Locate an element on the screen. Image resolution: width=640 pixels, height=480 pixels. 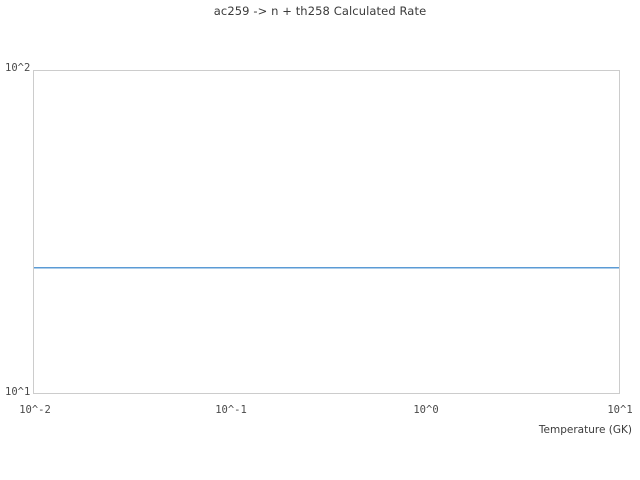
x-axis-tick-label-0: 10^-2 is located at coordinates (35, 410).